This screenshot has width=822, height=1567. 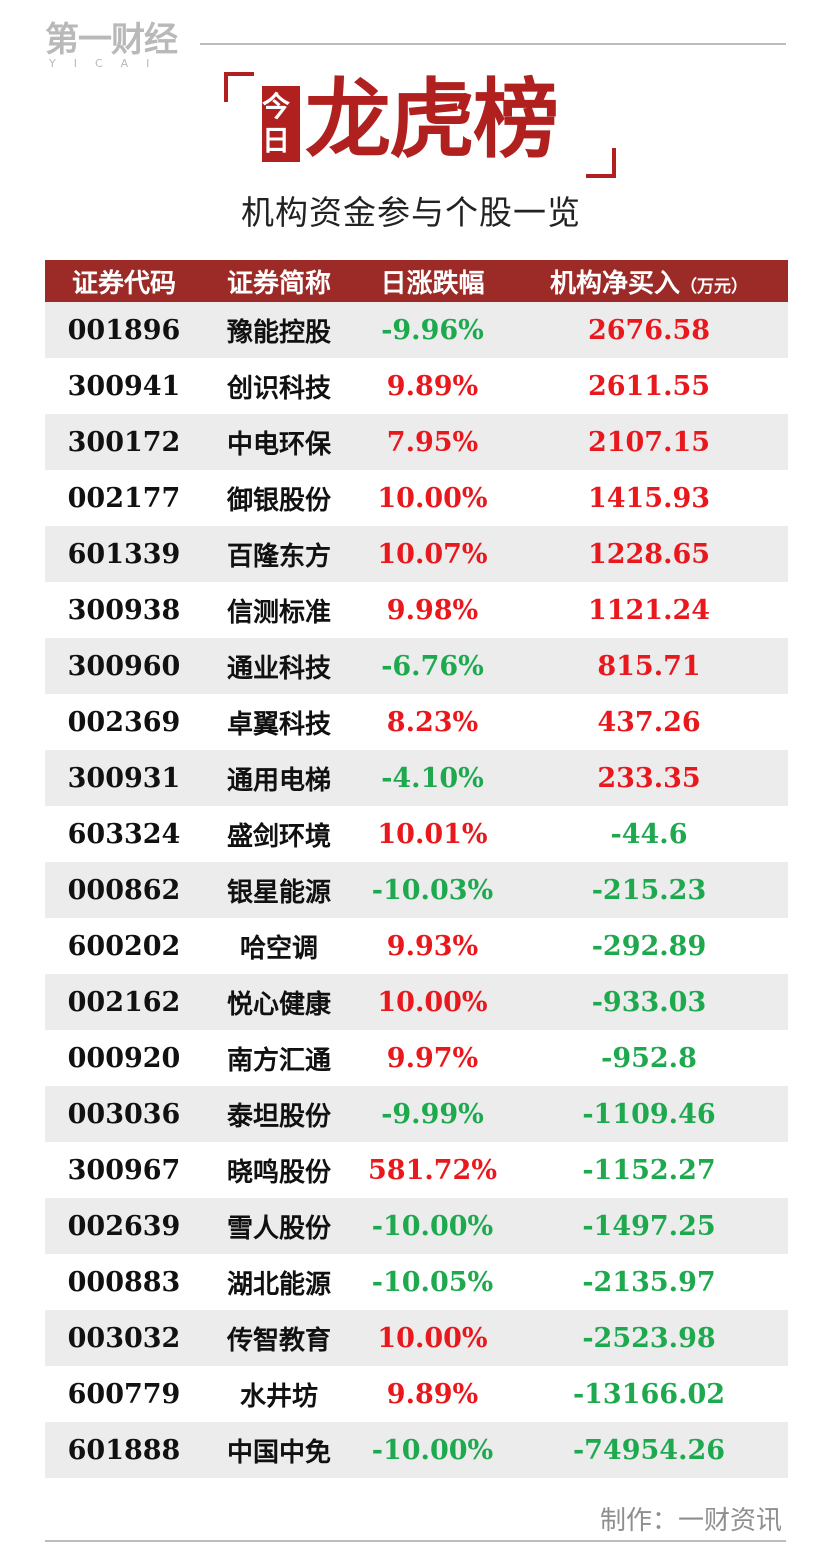 What do you see at coordinates (493, 44) in the screenshot?
I see `top-divider` at bounding box center [493, 44].